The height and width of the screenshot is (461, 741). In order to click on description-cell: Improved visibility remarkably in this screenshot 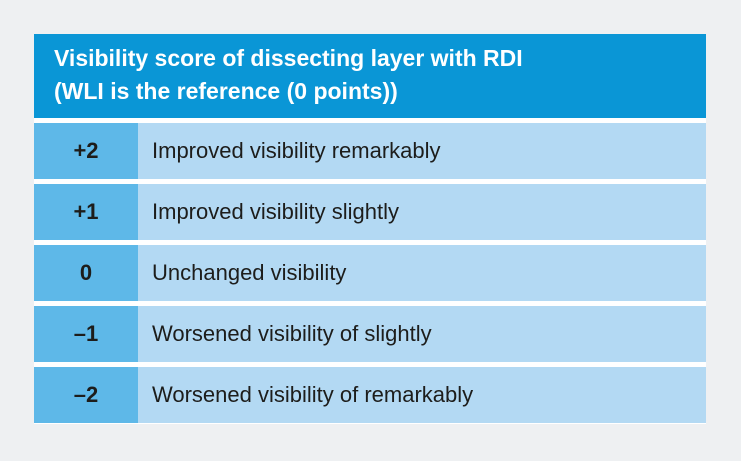, I will do `click(422, 151)`.